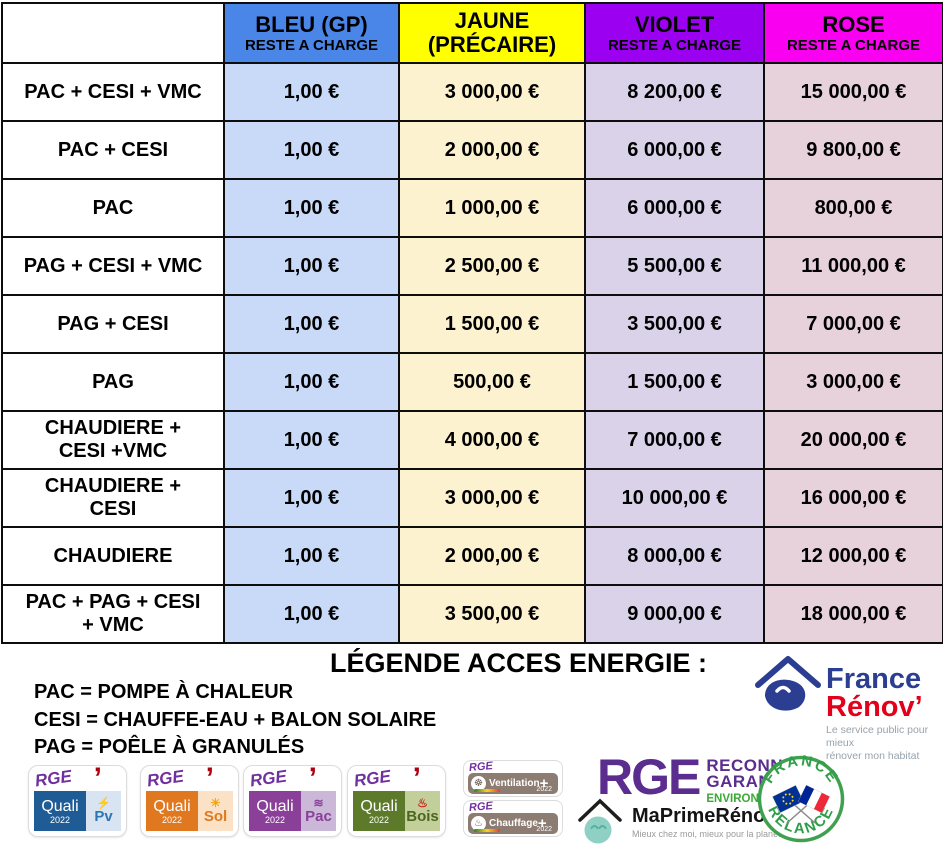 The image size is (943, 845). I want to click on house-bird-icon, so click(788, 685).